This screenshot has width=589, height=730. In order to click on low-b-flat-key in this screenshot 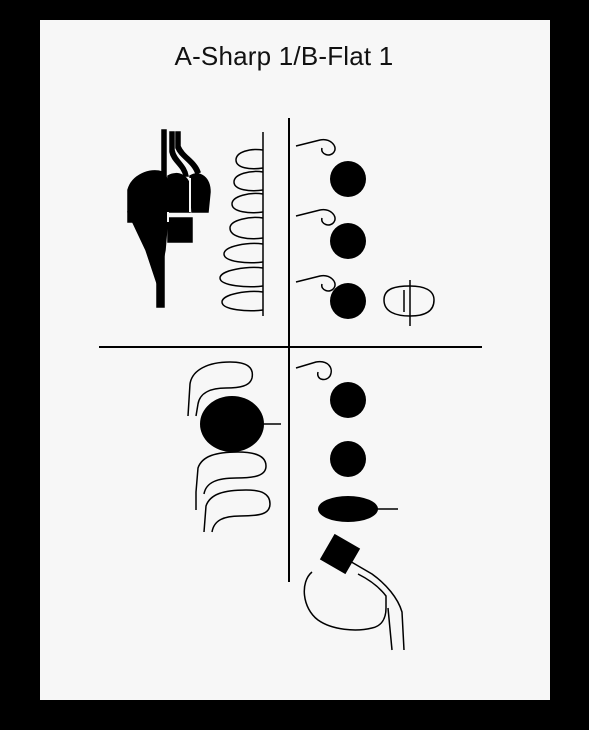, I will do `click(345, 601)`.